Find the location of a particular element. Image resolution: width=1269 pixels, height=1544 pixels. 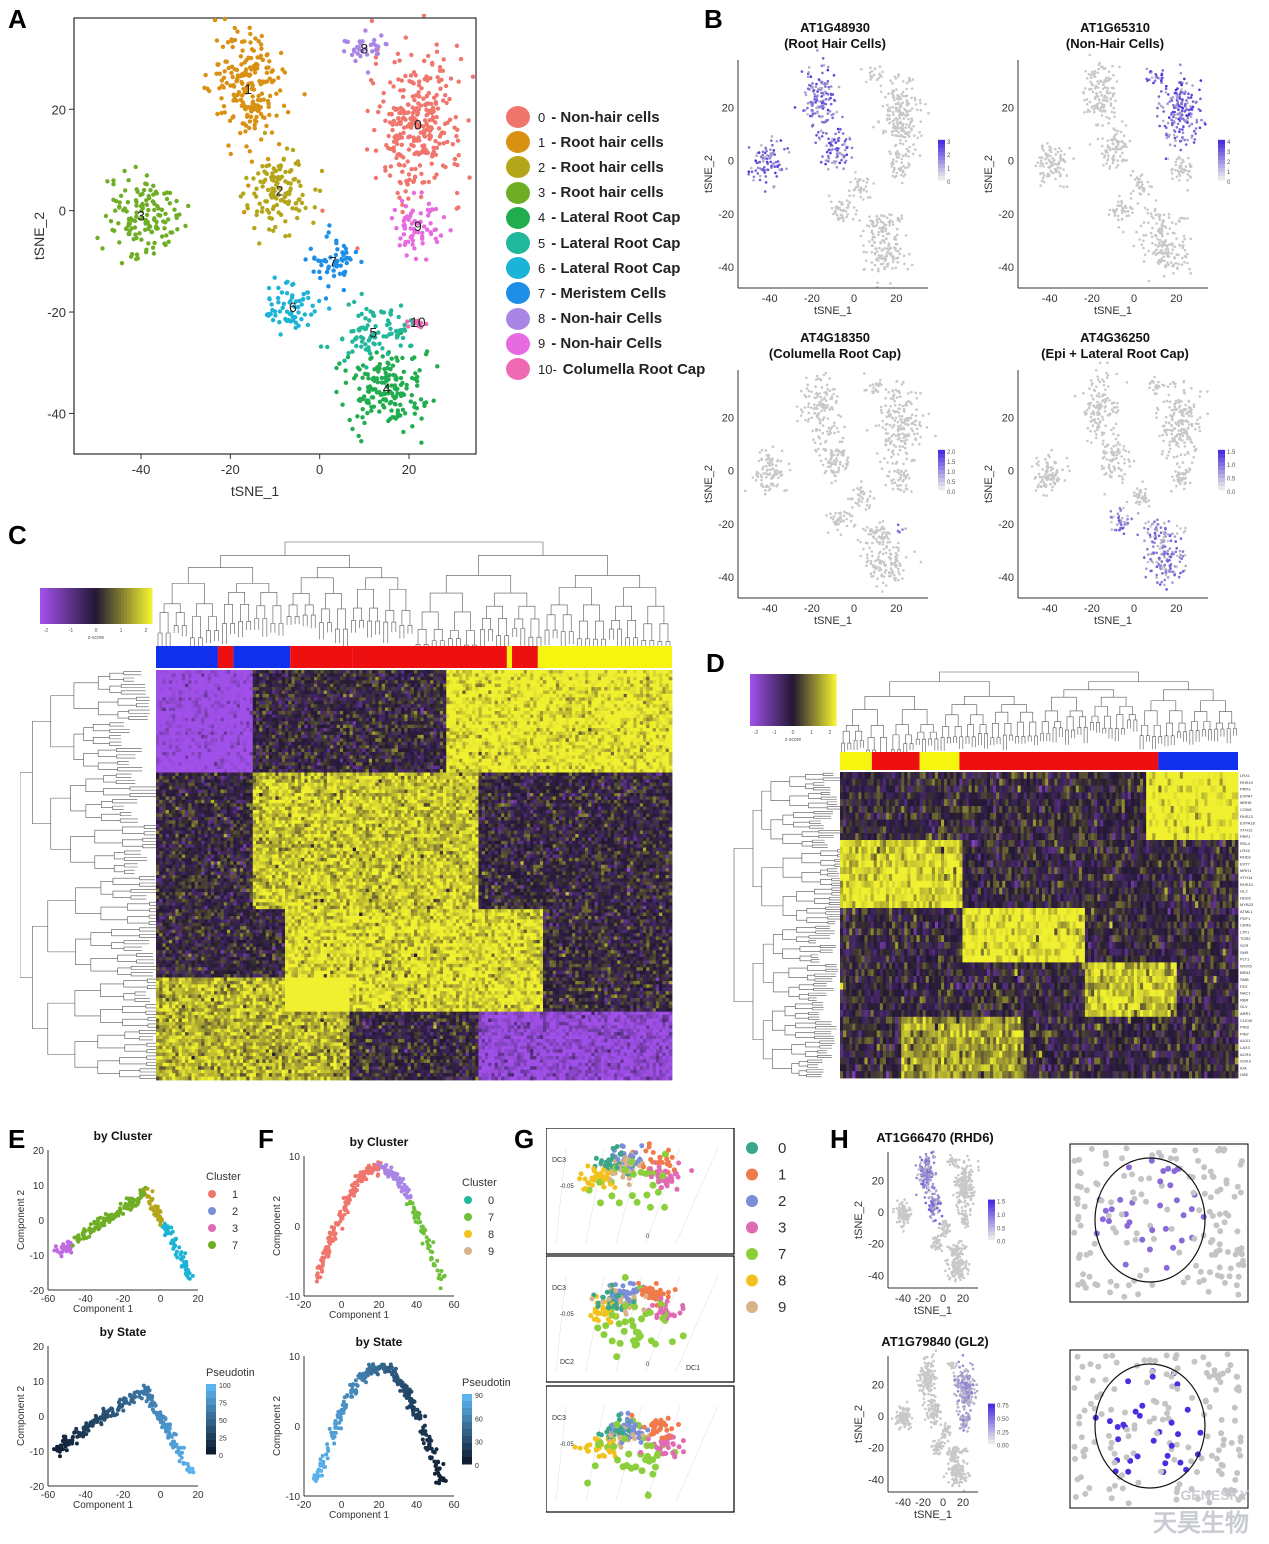

feature-title: AT4G36250 is located at coordinates (1115, 337).